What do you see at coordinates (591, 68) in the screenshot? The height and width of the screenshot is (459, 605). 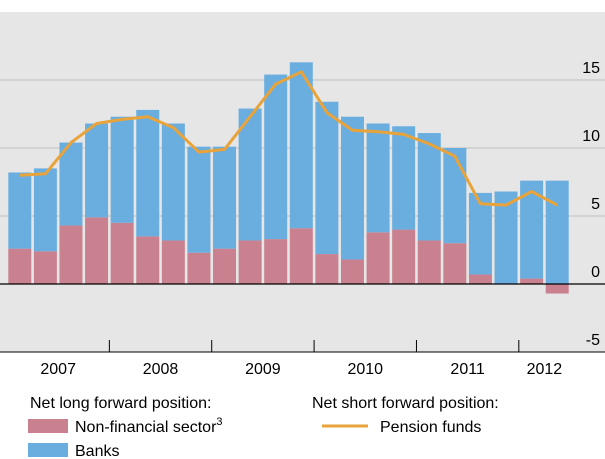 I see `y-tick-label: 15` at bounding box center [591, 68].